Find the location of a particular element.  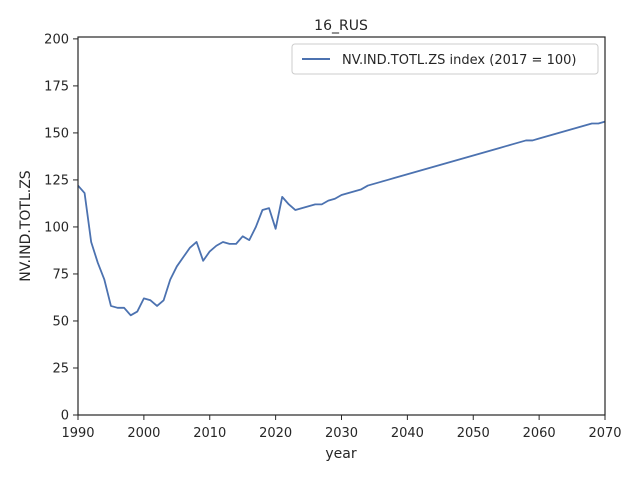

x-tick-label: 2030 is located at coordinates (341, 433).